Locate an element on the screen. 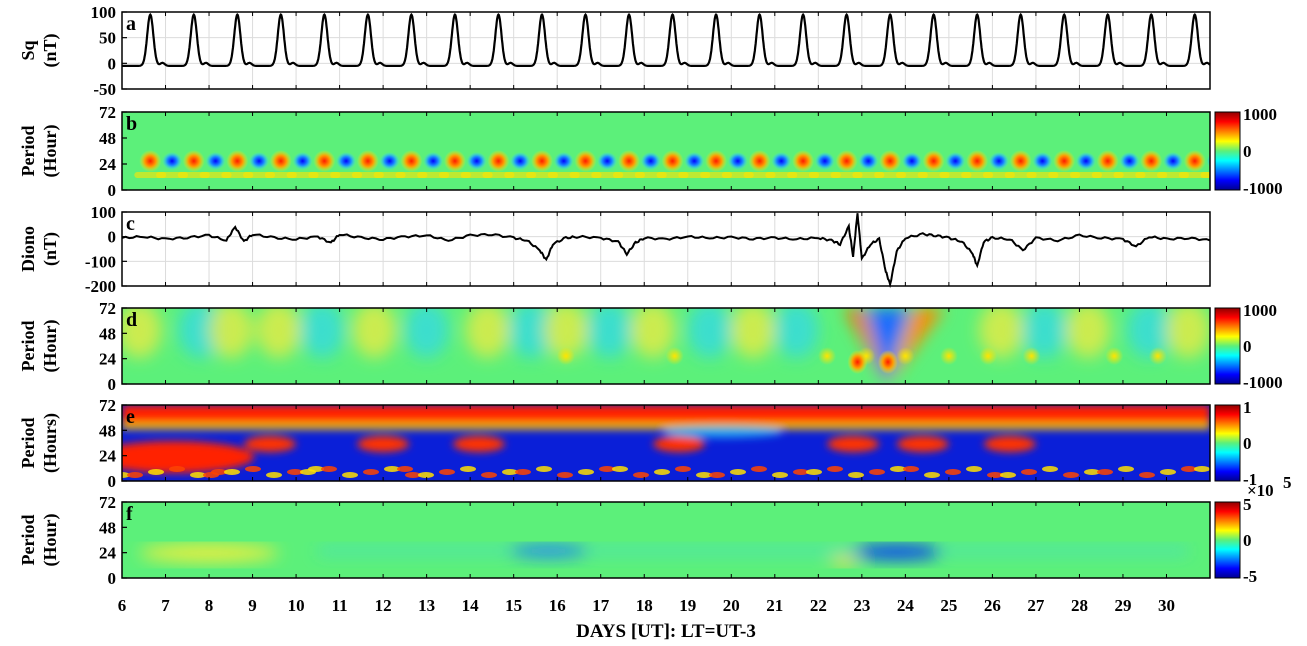 The image size is (1307, 646). x-tick-label: 30 is located at coordinates (1166, 605).